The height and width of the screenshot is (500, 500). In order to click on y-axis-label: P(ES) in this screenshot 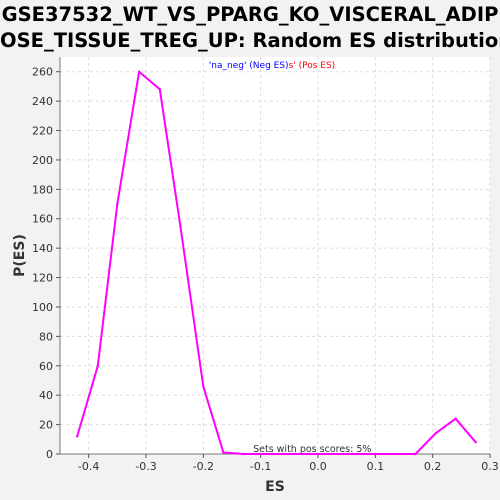, I will do `click(20, 255)`.